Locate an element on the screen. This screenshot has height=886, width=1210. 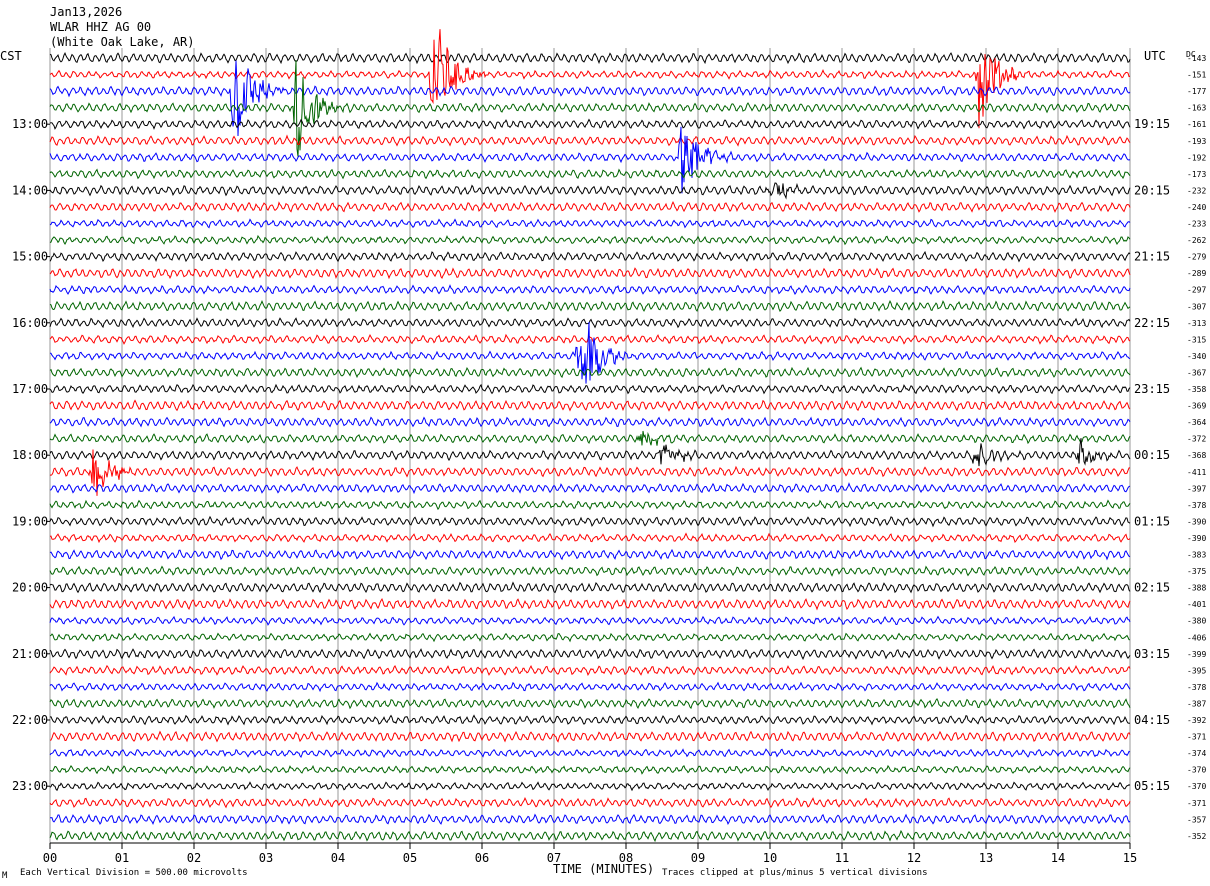
cst-hour-label: 14:00 is located at coordinates (30, 190).